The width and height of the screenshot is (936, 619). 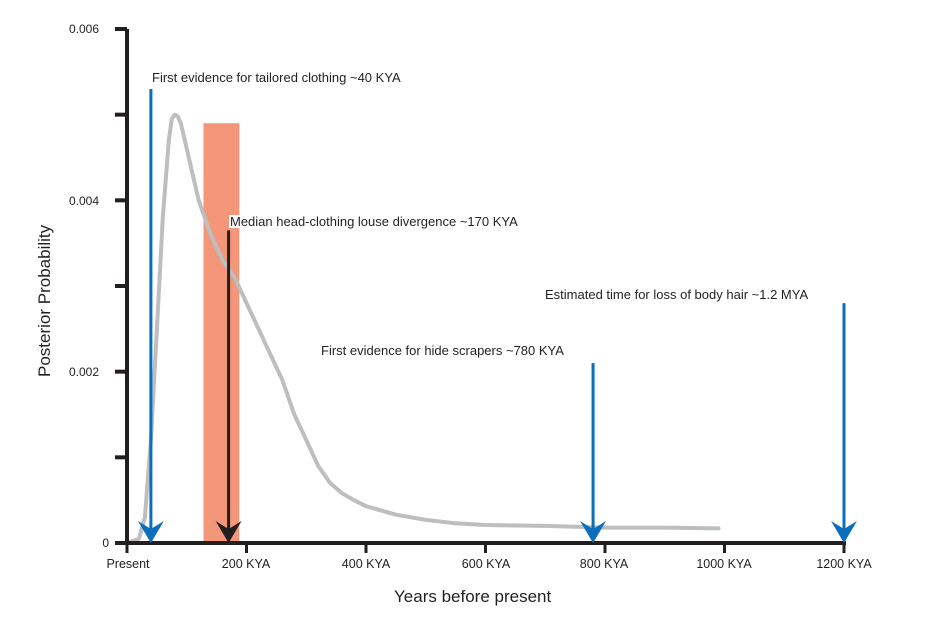 What do you see at coordinates (473, 596) in the screenshot?
I see `x-axis-title: Years before present` at bounding box center [473, 596].